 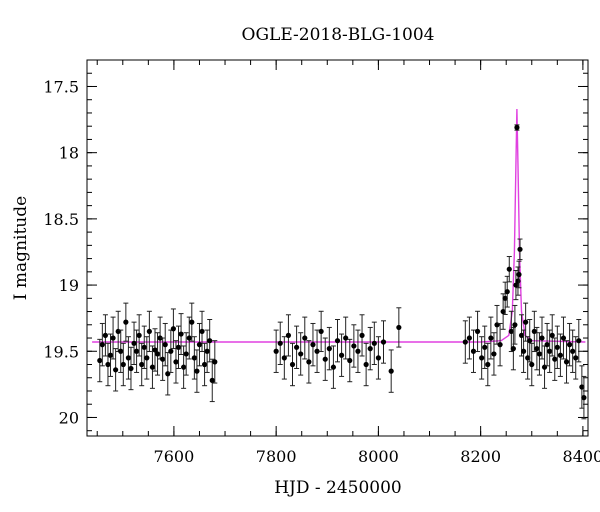 I want to click on x-tick-labels: 7600 7800 8000 8200 8400, so click(x=377, y=456).